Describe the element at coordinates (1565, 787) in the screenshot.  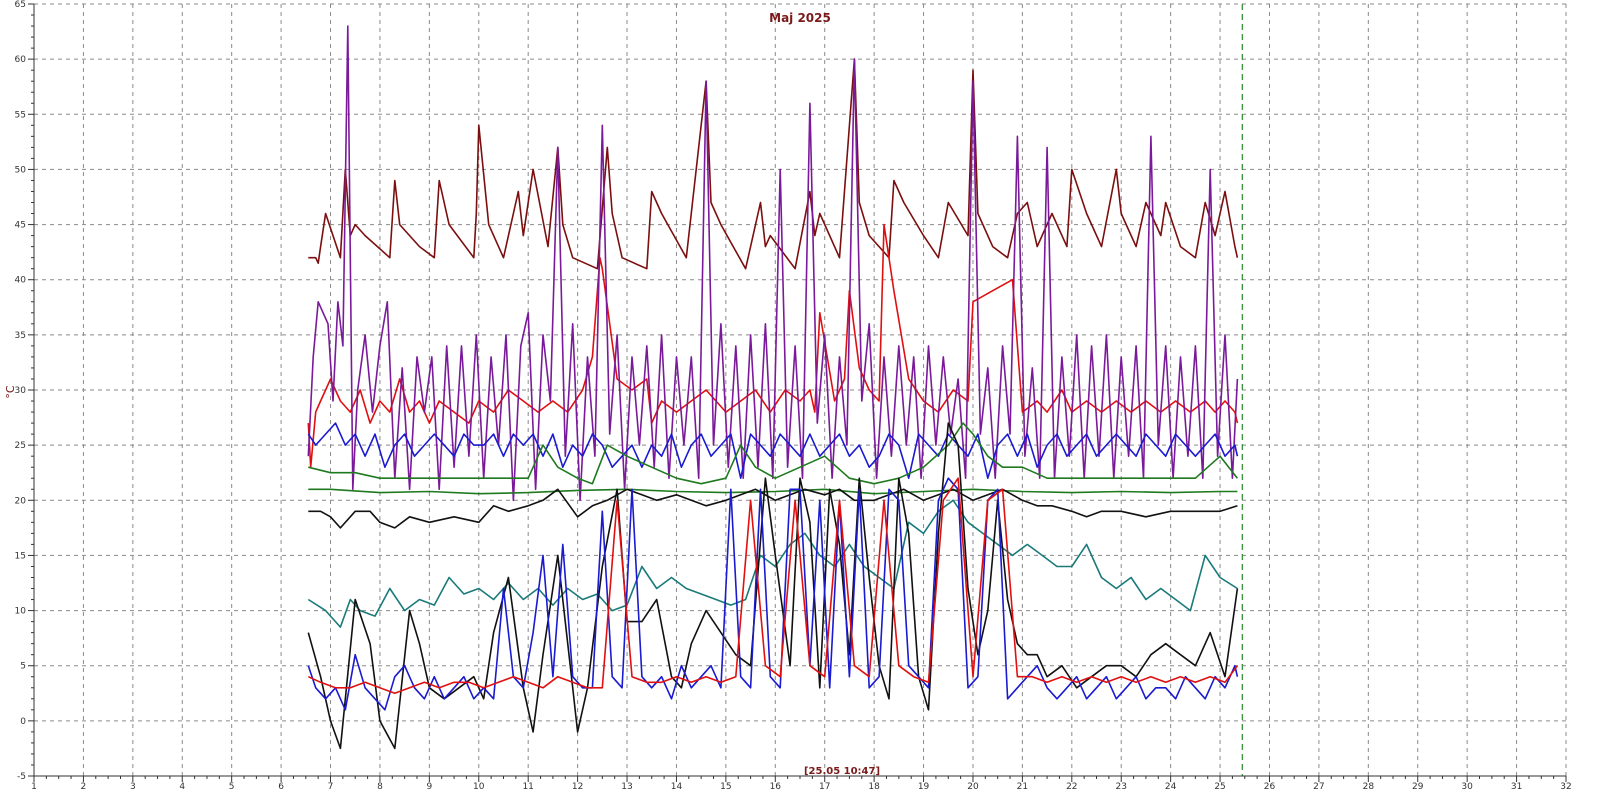
I see `x-tick-label: 32` at that location.